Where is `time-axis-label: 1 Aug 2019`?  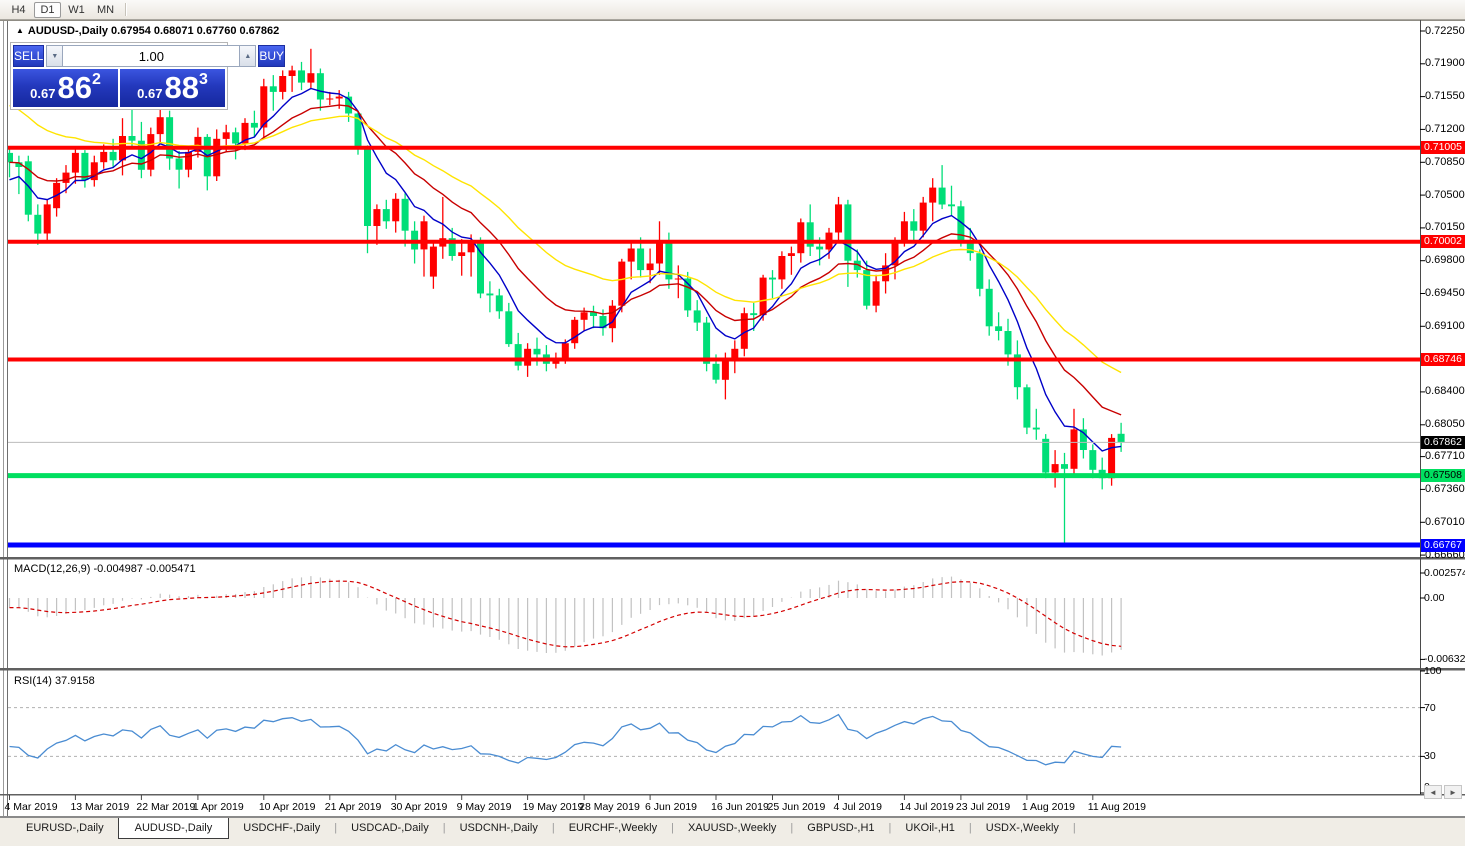
time-axis-label: 1 Aug 2019 is located at coordinates (1048, 807).